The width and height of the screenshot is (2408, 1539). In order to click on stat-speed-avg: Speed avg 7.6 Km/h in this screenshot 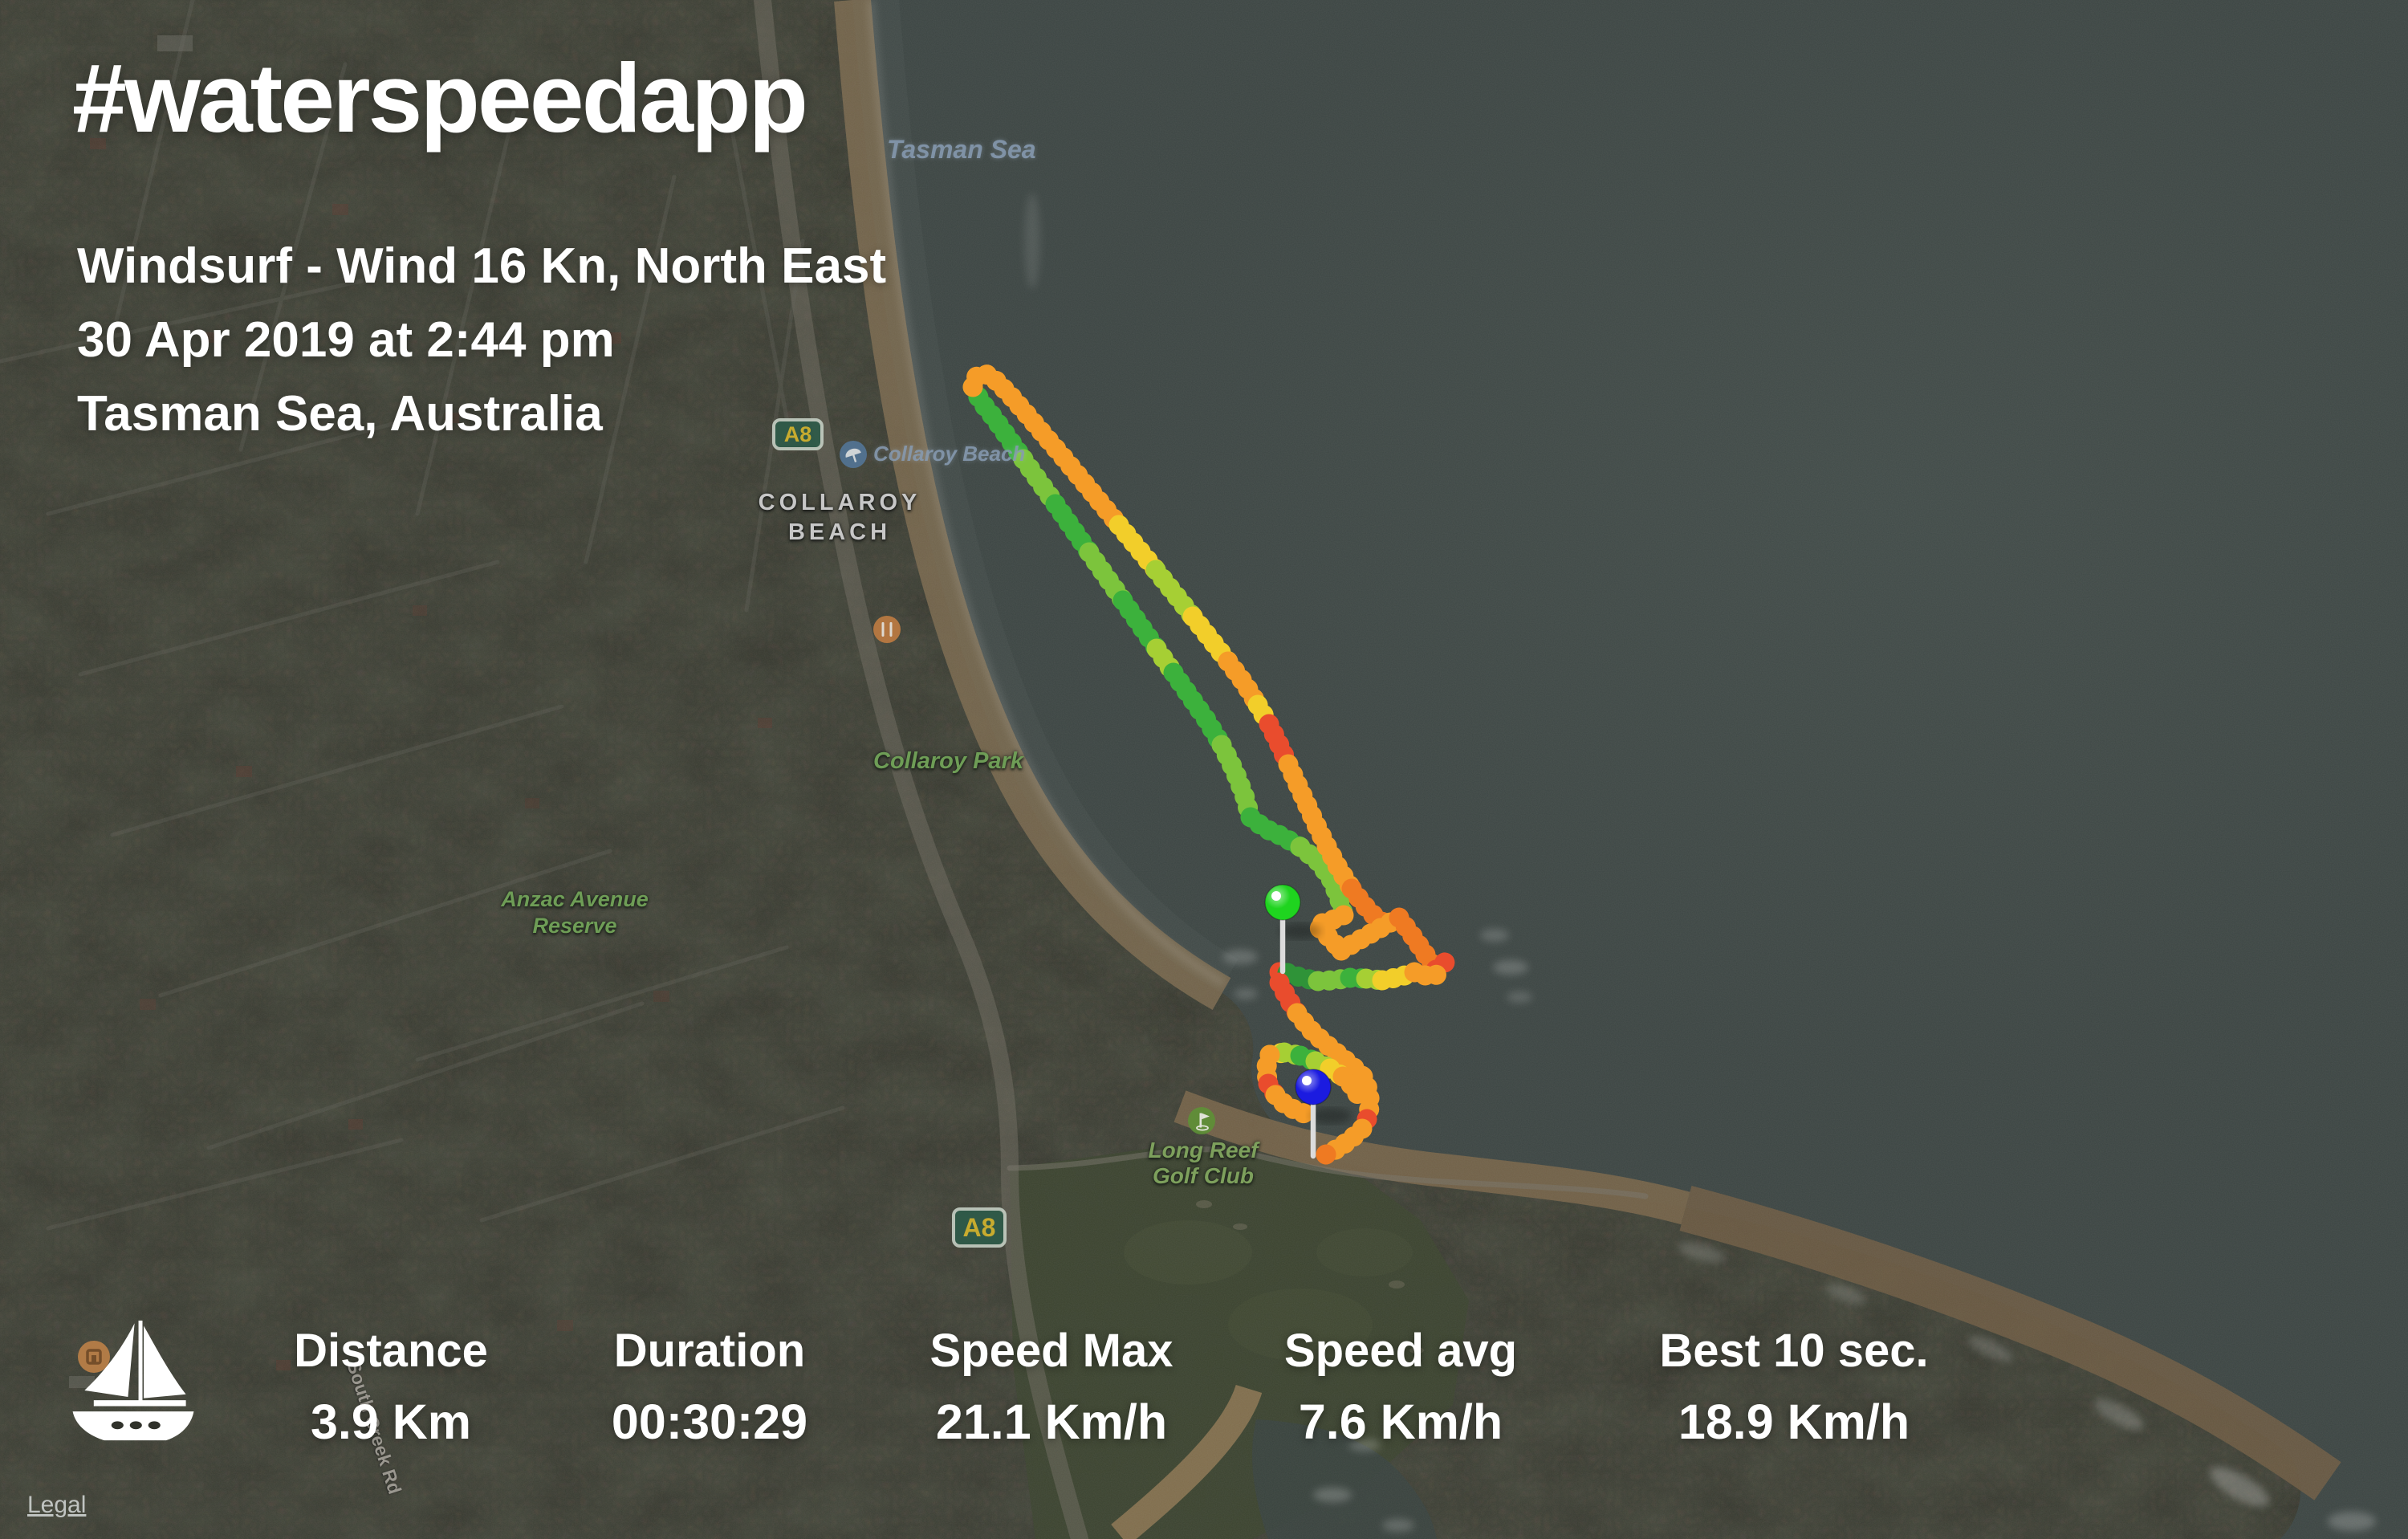, I will do `click(1400, 1387)`.